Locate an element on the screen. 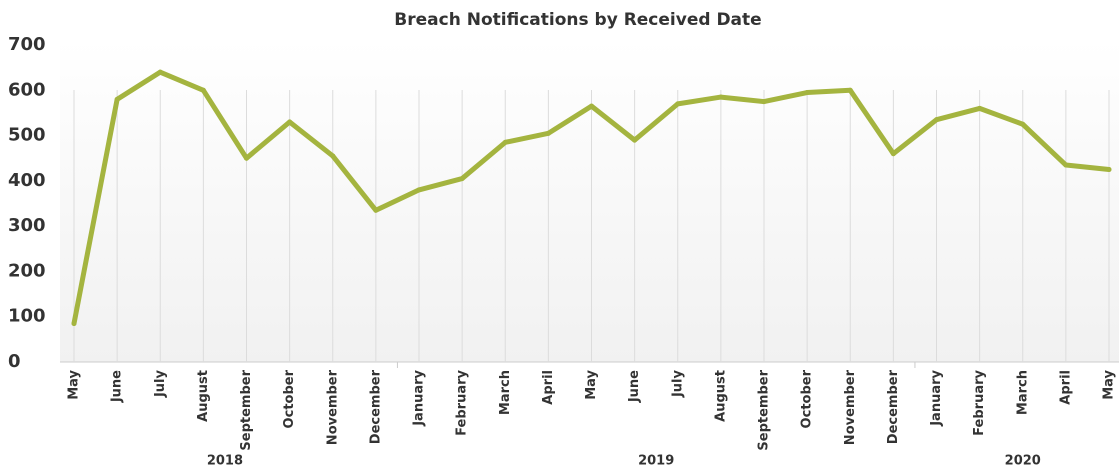 The width and height of the screenshot is (1119, 470). y-tick-label: 200 is located at coordinates (27, 270).